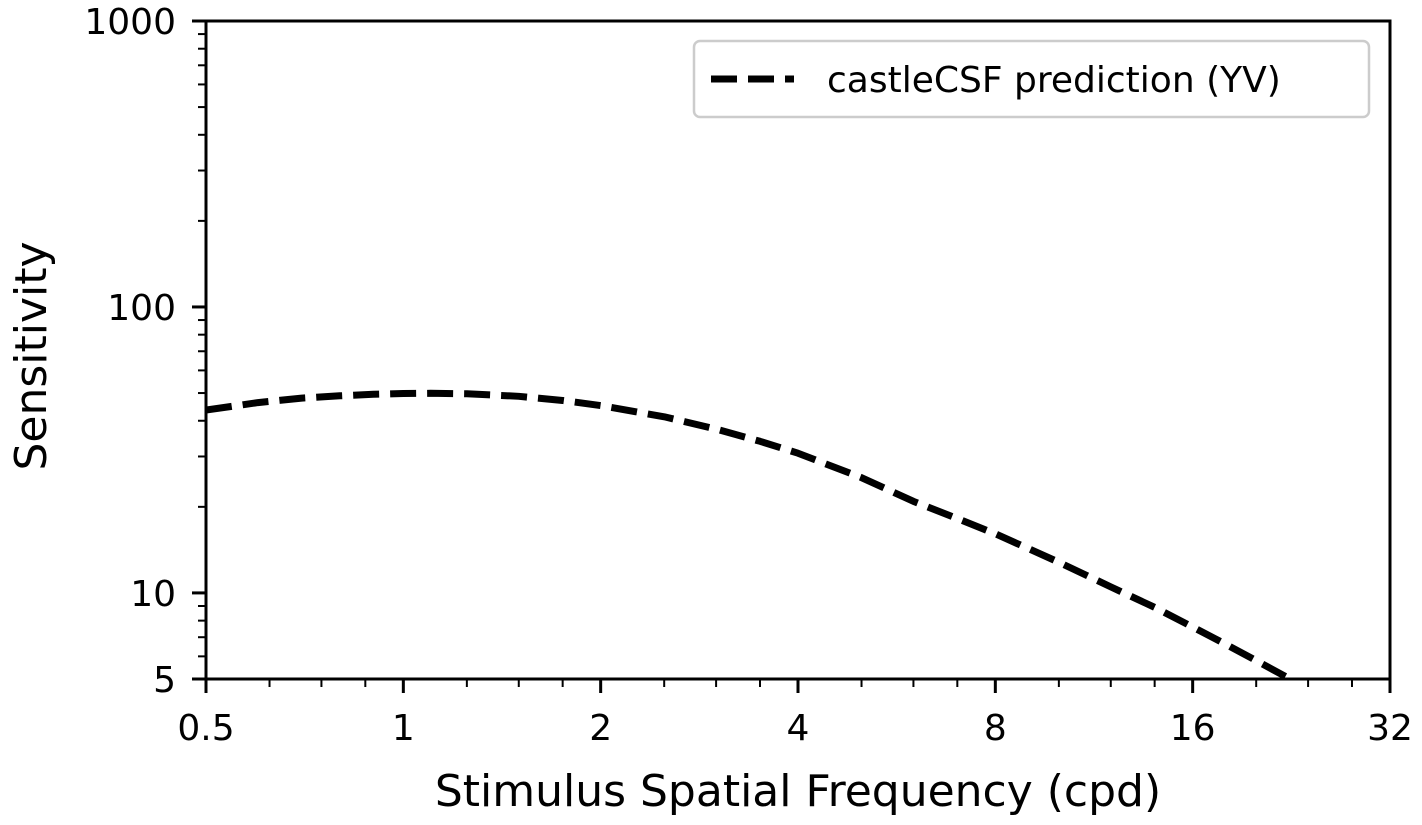 The width and height of the screenshot is (1422, 825). What do you see at coordinates (600, 728) in the screenshot?
I see `x-tick-label: 2` at bounding box center [600, 728].